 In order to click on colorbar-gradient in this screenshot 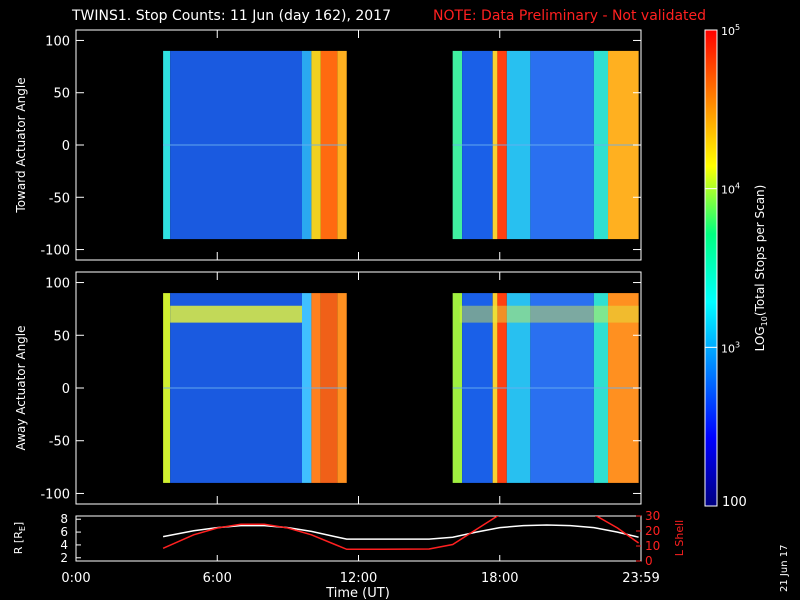, I will do `click(711, 268)`.